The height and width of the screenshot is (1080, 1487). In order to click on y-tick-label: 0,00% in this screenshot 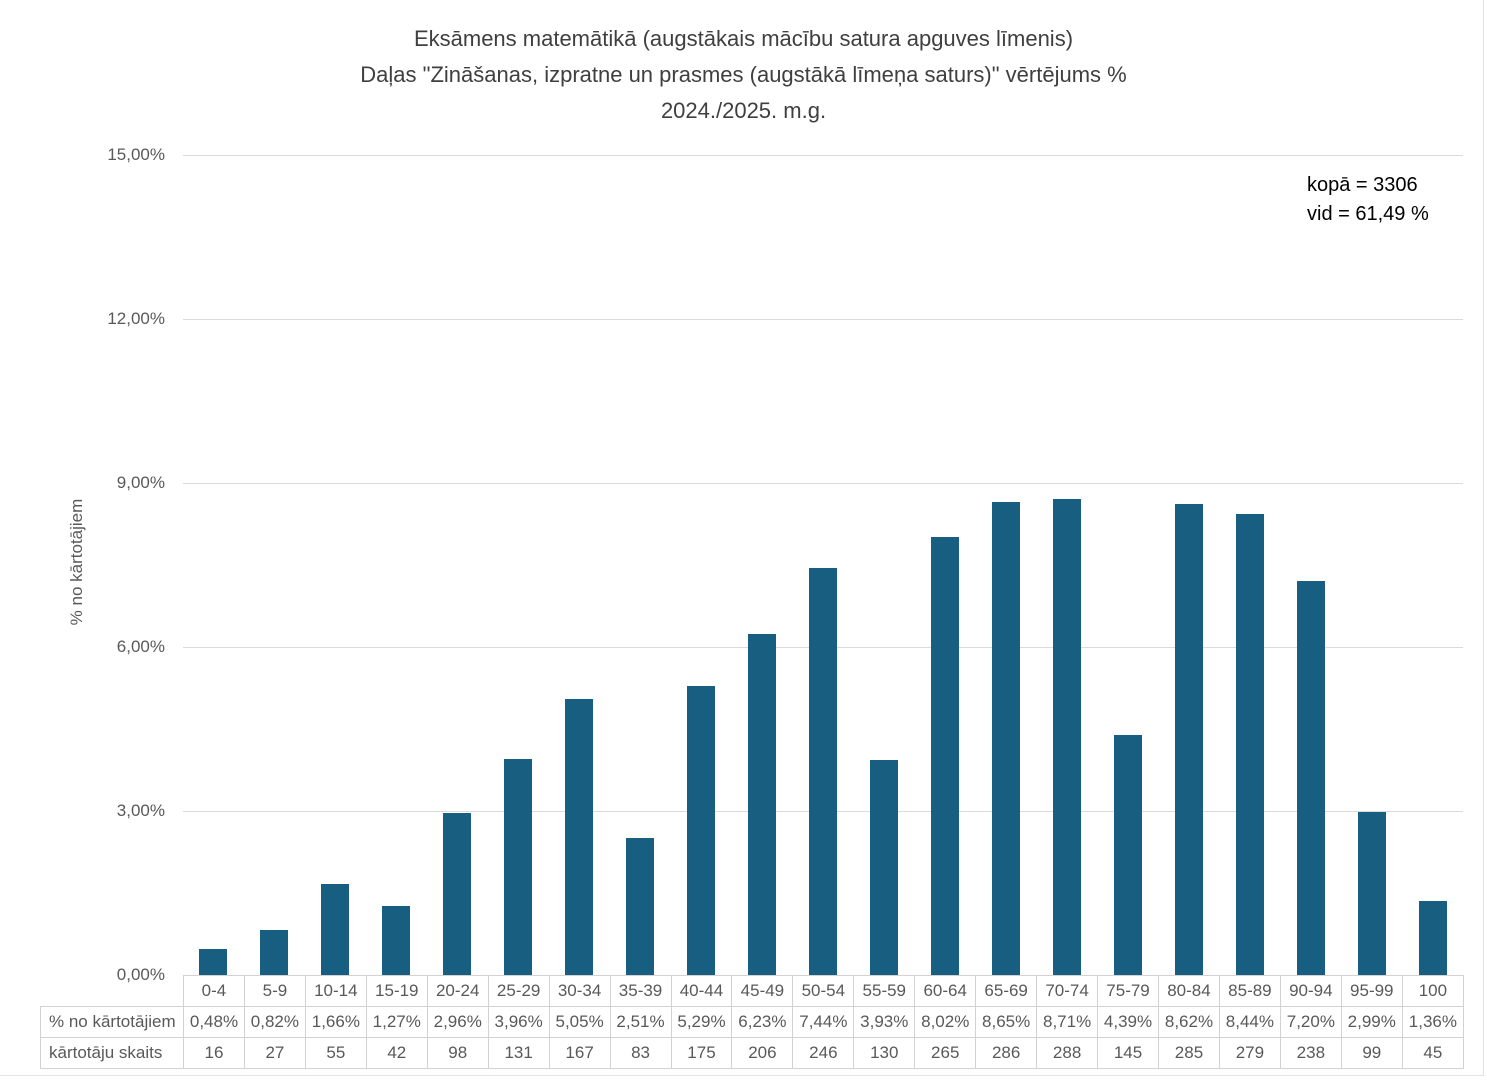, I will do `click(140, 974)`.